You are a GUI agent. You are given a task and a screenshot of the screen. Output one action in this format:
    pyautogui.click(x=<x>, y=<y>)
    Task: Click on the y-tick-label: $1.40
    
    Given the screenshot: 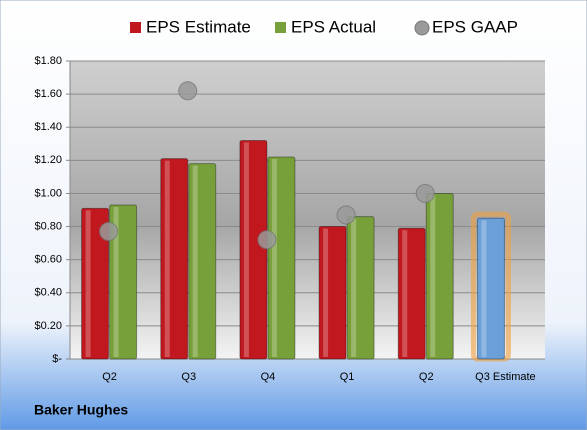 What is the action you would take?
    pyautogui.click(x=48, y=127)
    